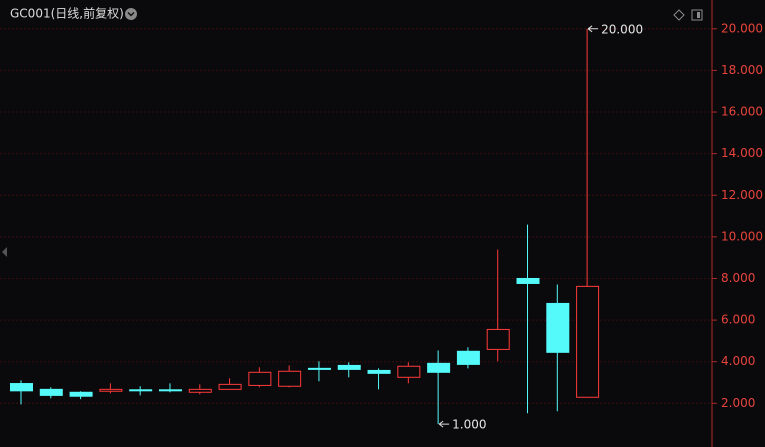 The height and width of the screenshot is (447, 765). I want to click on y-tick-label: 8.000, so click(738, 278).